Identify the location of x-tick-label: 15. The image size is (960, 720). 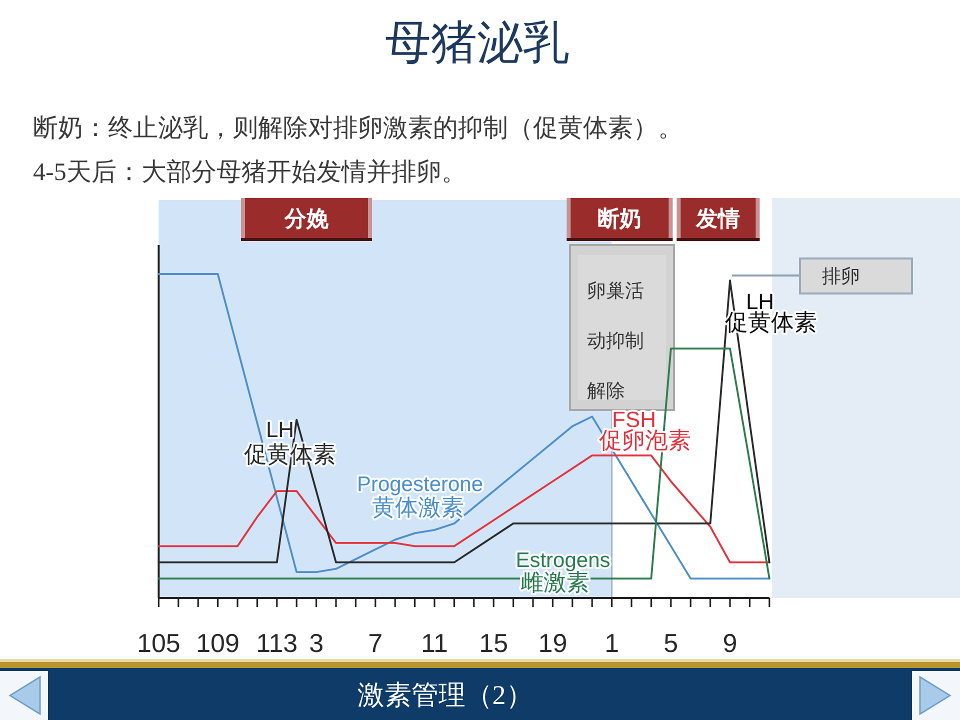
(493, 643).